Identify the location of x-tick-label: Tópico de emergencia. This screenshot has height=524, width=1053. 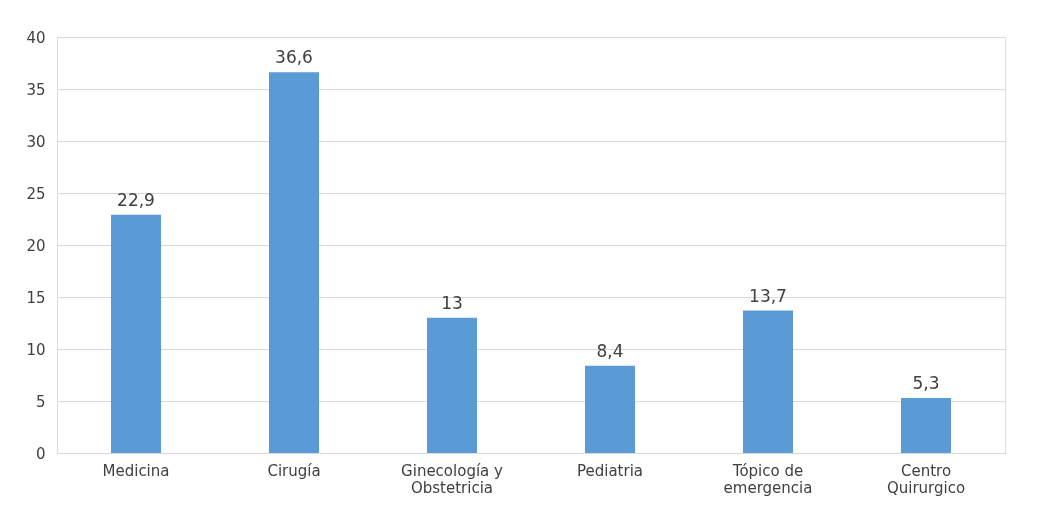
(768, 479).